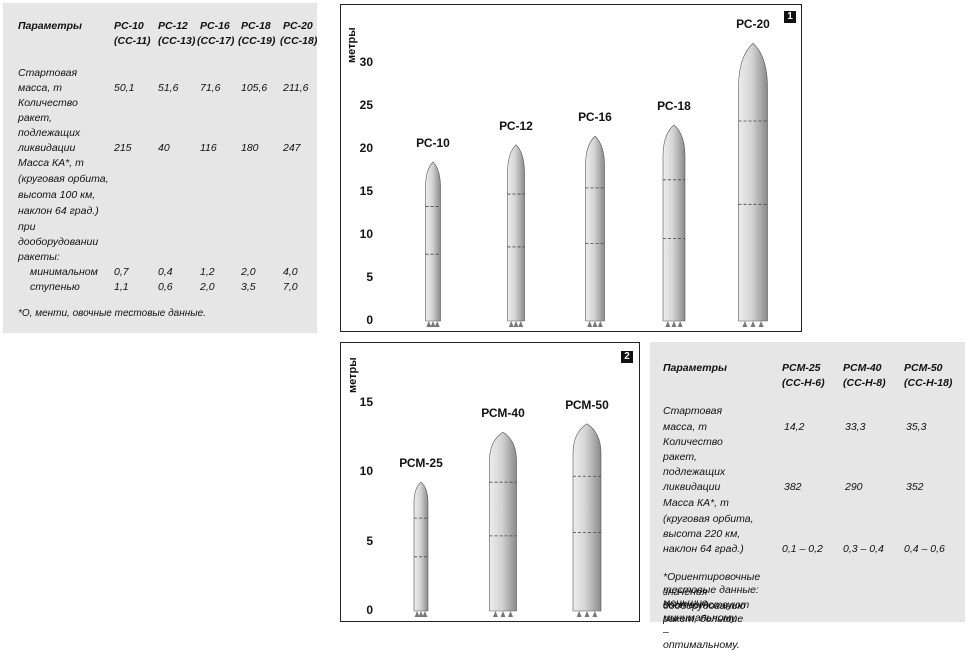 The image size is (967, 652). I want to click on t1-header-col3: РС-16, so click(215, 26).